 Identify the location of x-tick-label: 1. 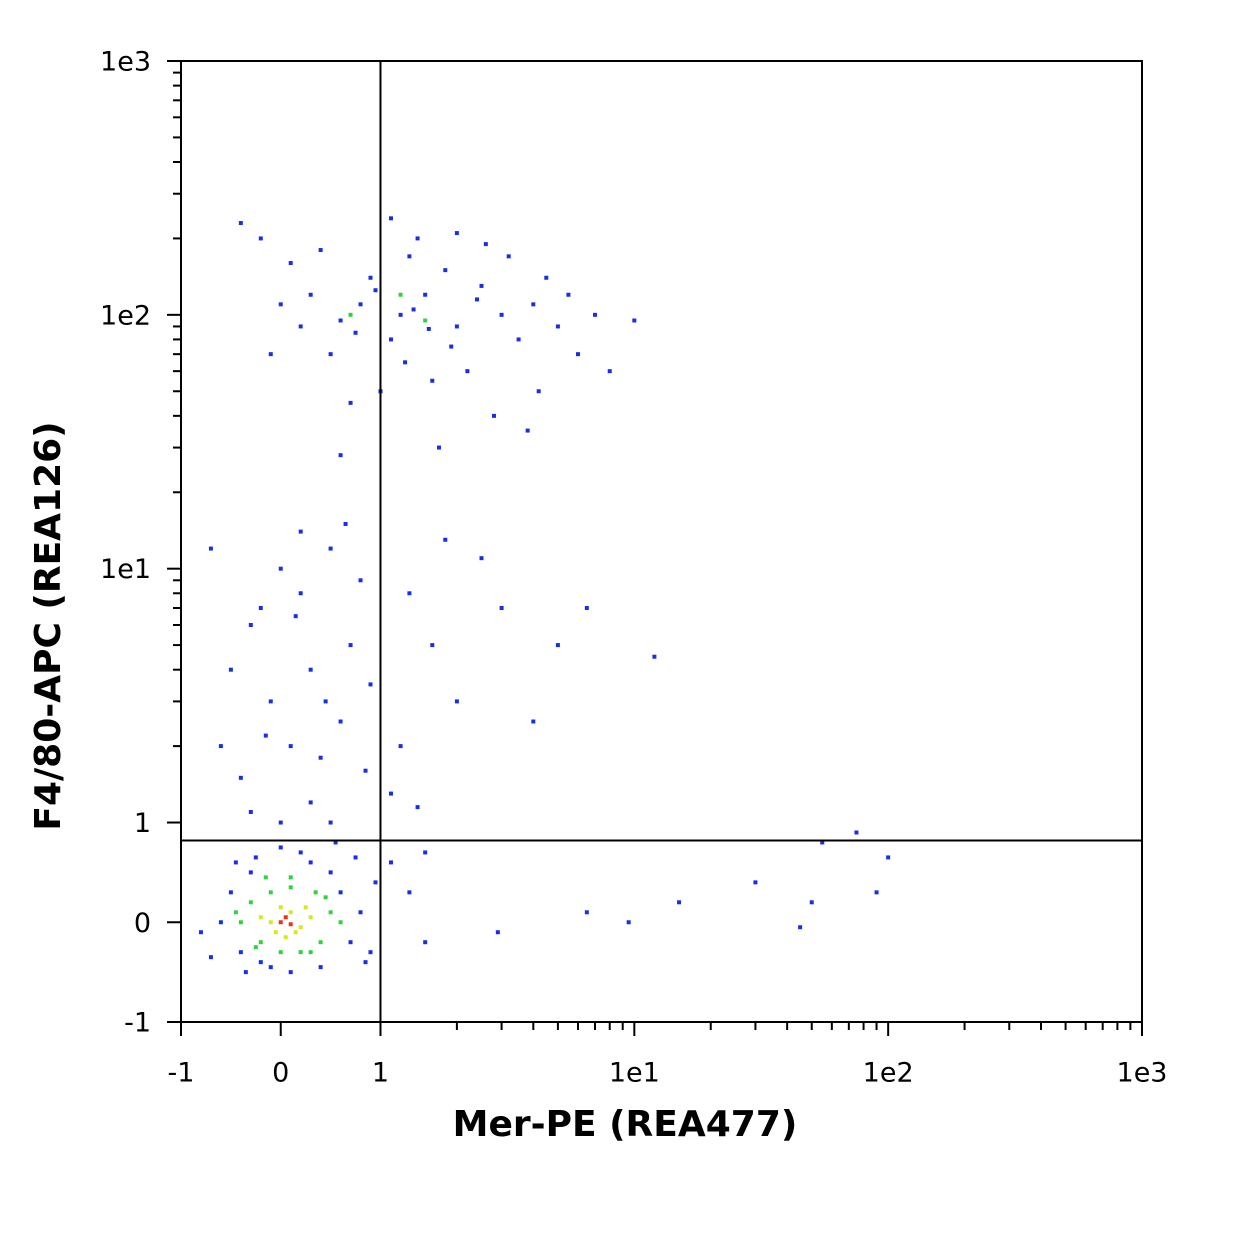
(380, 1073).